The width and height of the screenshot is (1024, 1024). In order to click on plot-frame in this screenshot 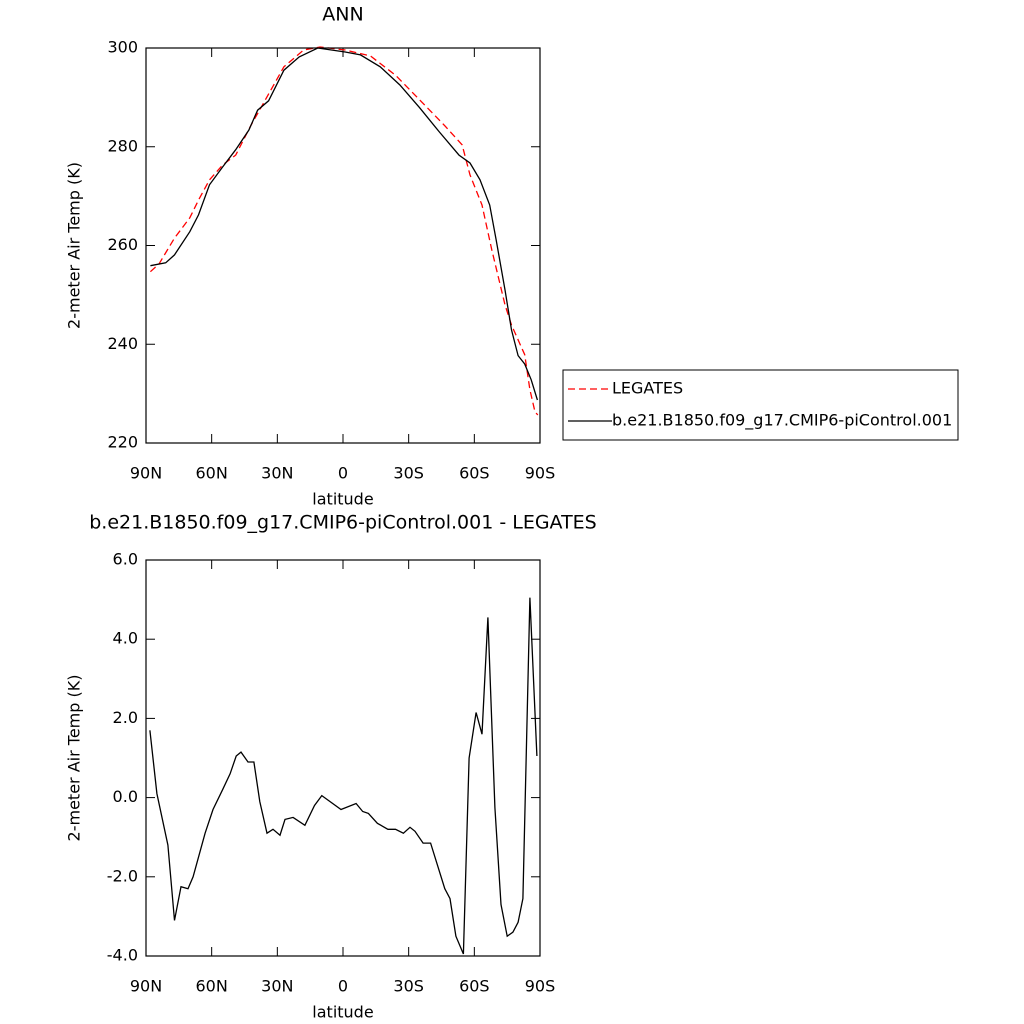, I will do `click(343, 245)`.